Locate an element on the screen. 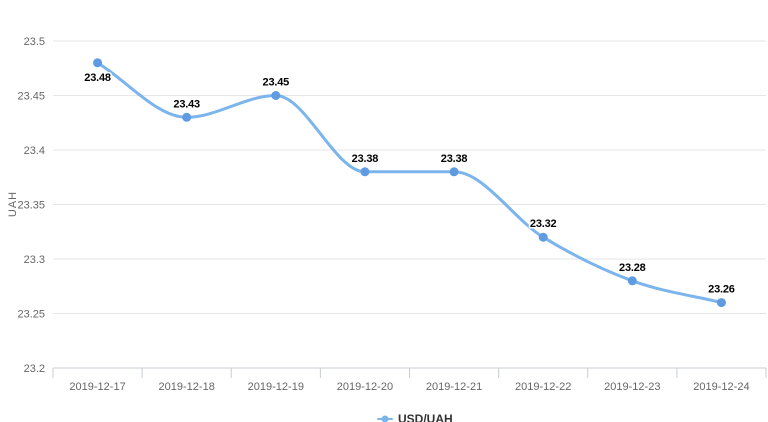 The height and width of the screenshot is (422, 768). x-tick-label: 2019-12-23 is located at coordinates (632, 387).